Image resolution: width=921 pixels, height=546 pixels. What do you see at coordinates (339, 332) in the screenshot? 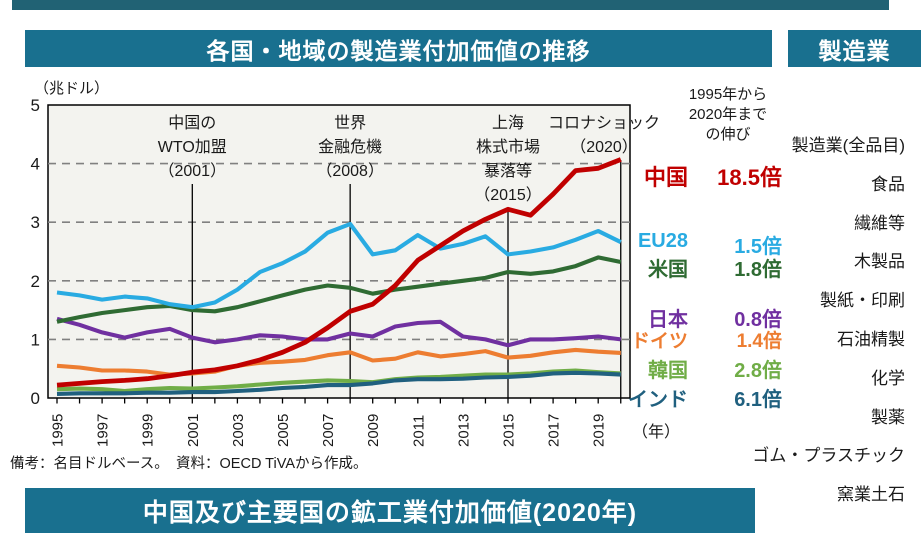
I see `series-line-日本` at bounding box center [339, 332].